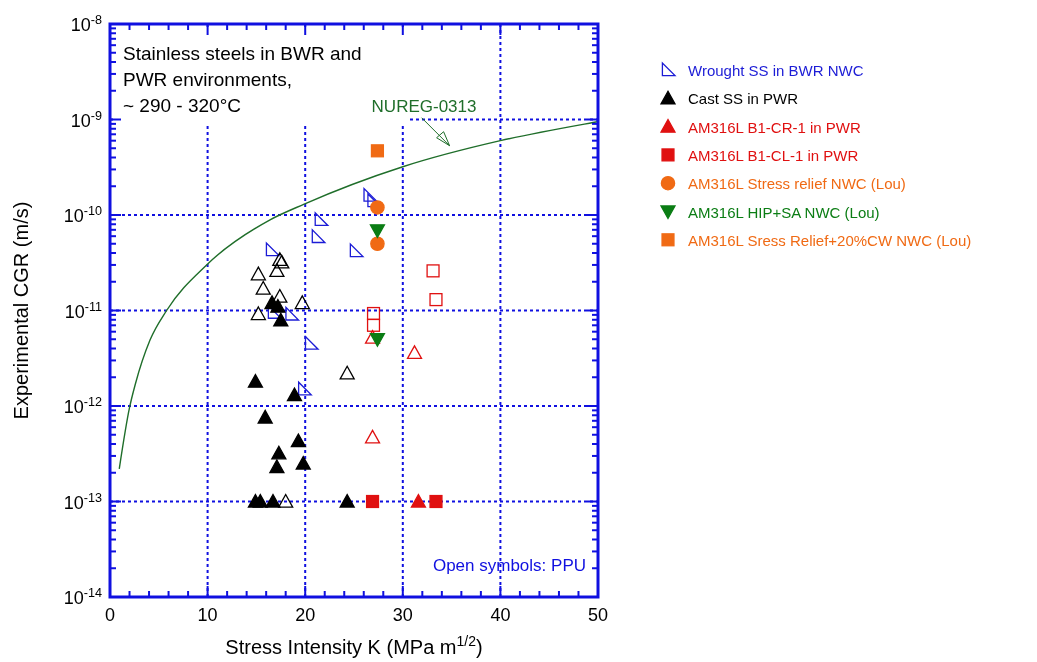  What do you see at coordinates (86, 24) in the screenshot?
I see `y-tick-label: 10$^{-8}$` at bounding box center [86, 24].